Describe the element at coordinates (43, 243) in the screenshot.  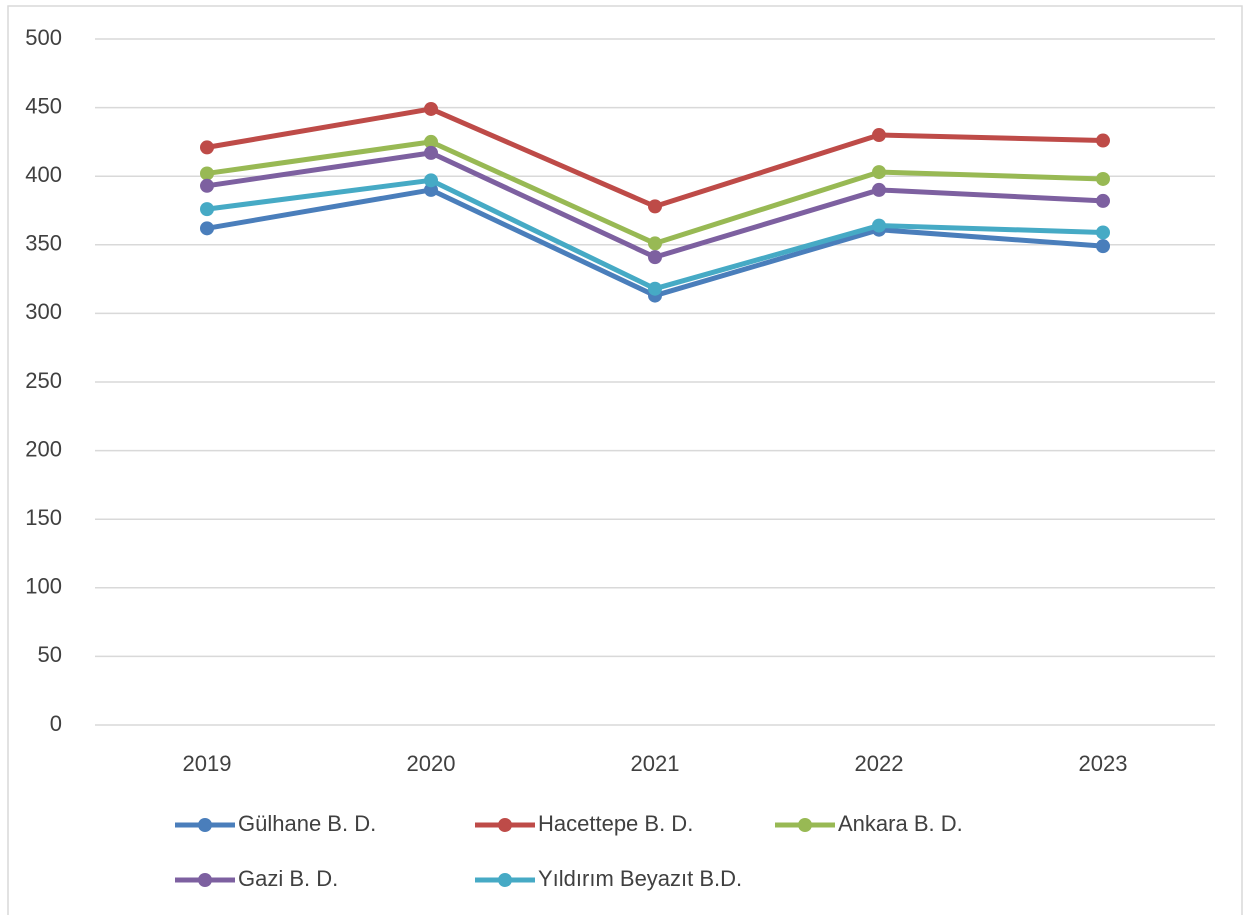
I see `y-tick-label: 350` at that location.